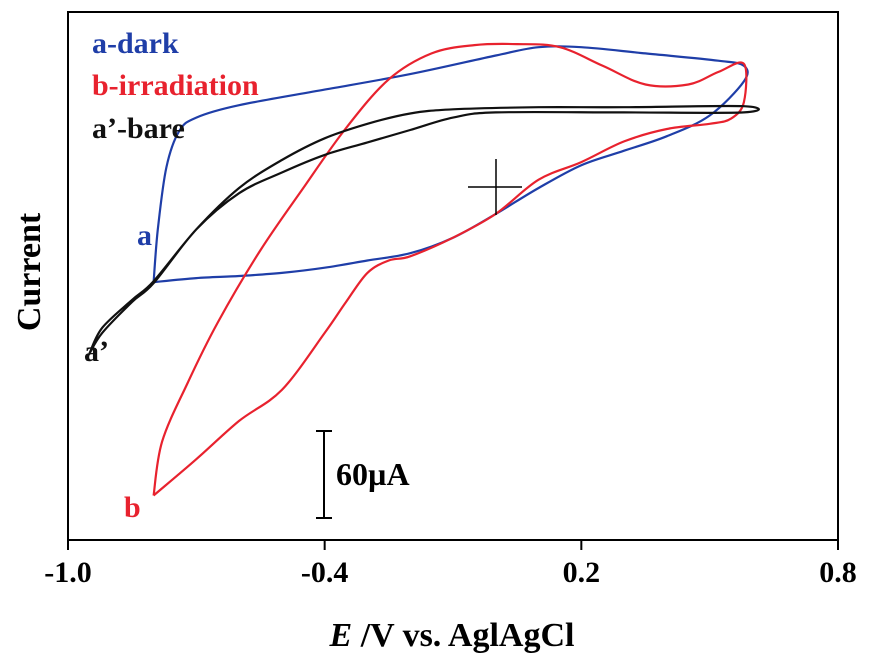 This screenshot has height=657, width=870. What do you see at coordinates (838, 572) in the screenshot?
I see `x-tick-label: 0.8` at bounding box center [838, 572].